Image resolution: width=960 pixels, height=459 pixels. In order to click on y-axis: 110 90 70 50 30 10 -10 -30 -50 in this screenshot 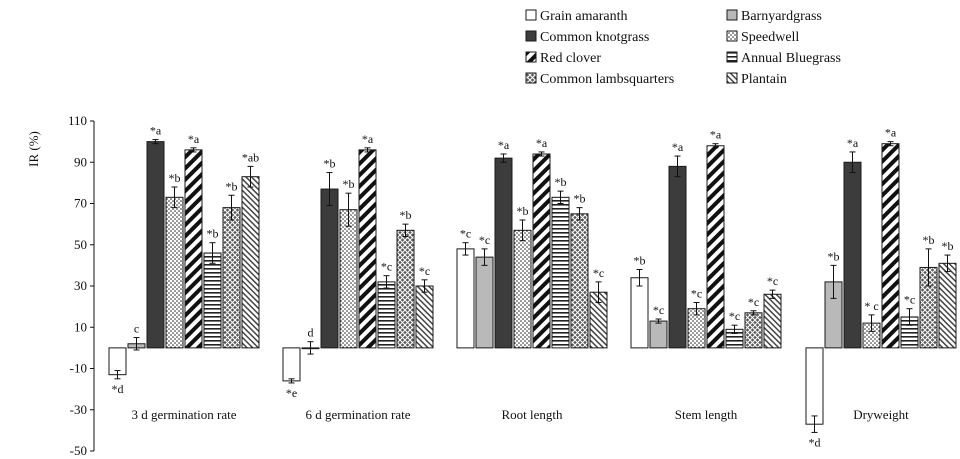, I will do `click(81, 285)`.